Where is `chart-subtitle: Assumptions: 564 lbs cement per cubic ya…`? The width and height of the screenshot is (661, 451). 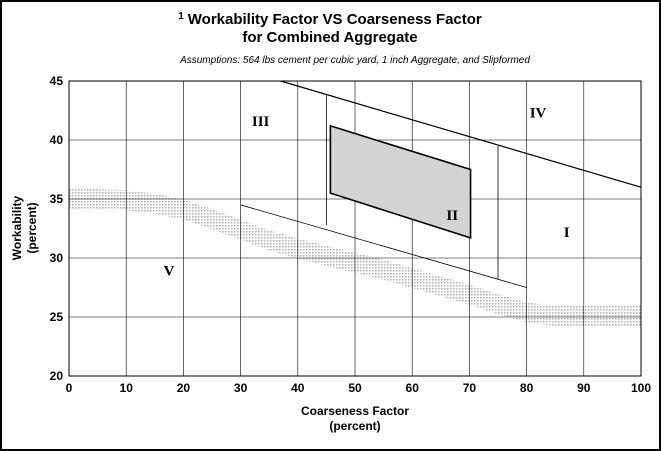
chart-subtitle: Assumptions: 564 lbs cement per cubic ya… is located at coordinates (354, 60).